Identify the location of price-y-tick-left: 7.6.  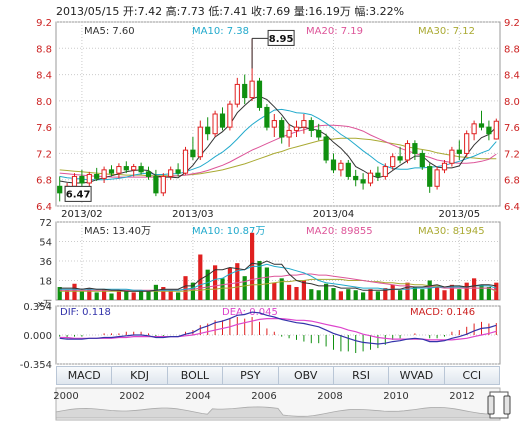
(44, 128).